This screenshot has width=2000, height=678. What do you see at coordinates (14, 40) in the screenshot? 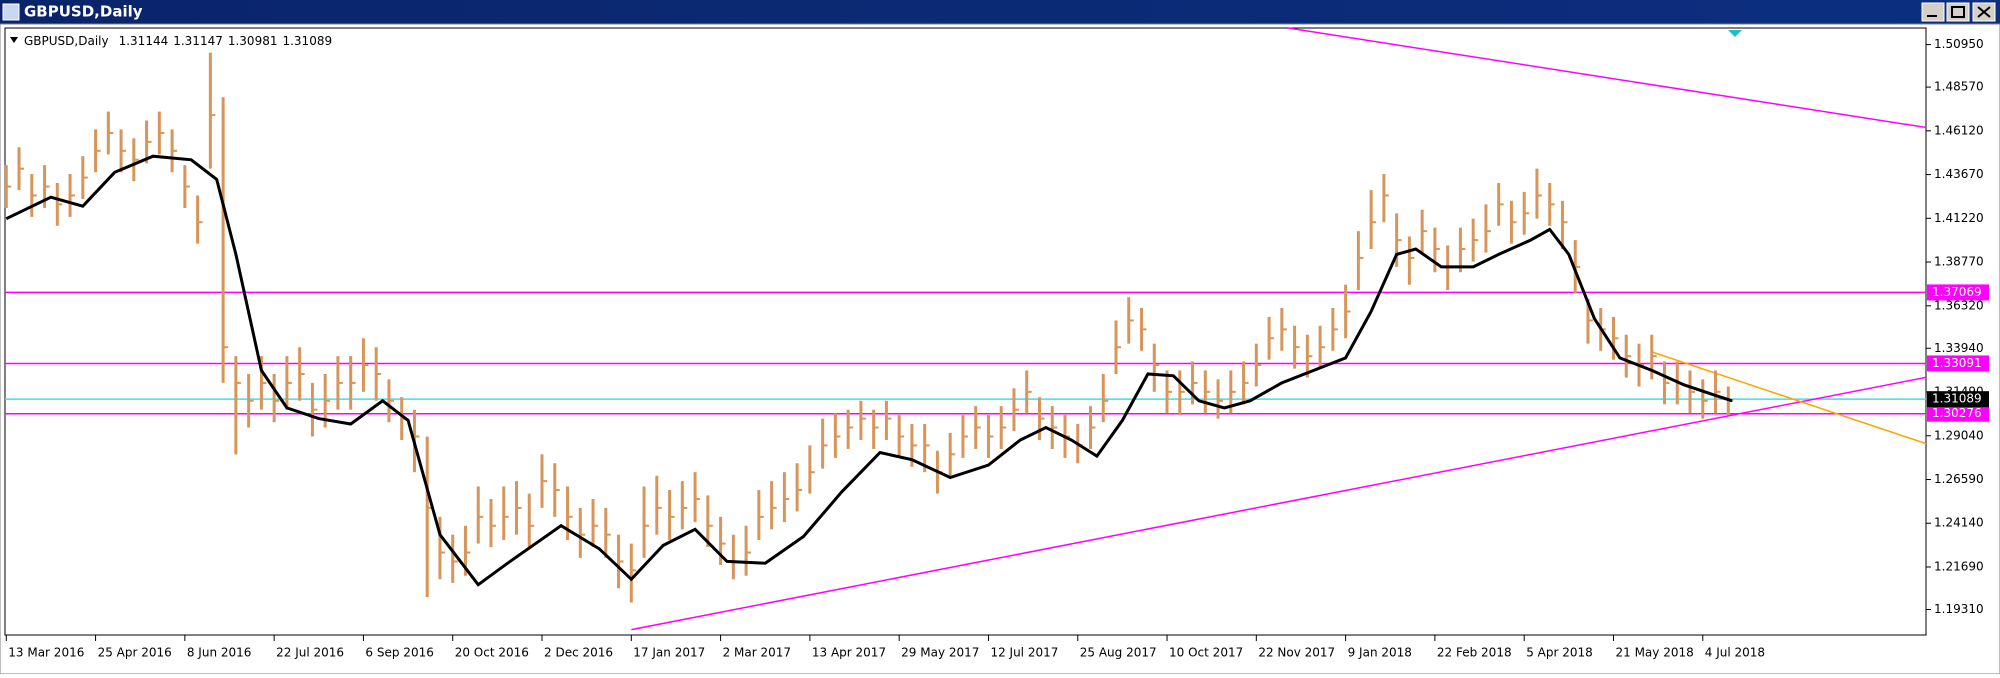
I see `header-arrow` at bounding box center [14, 40].